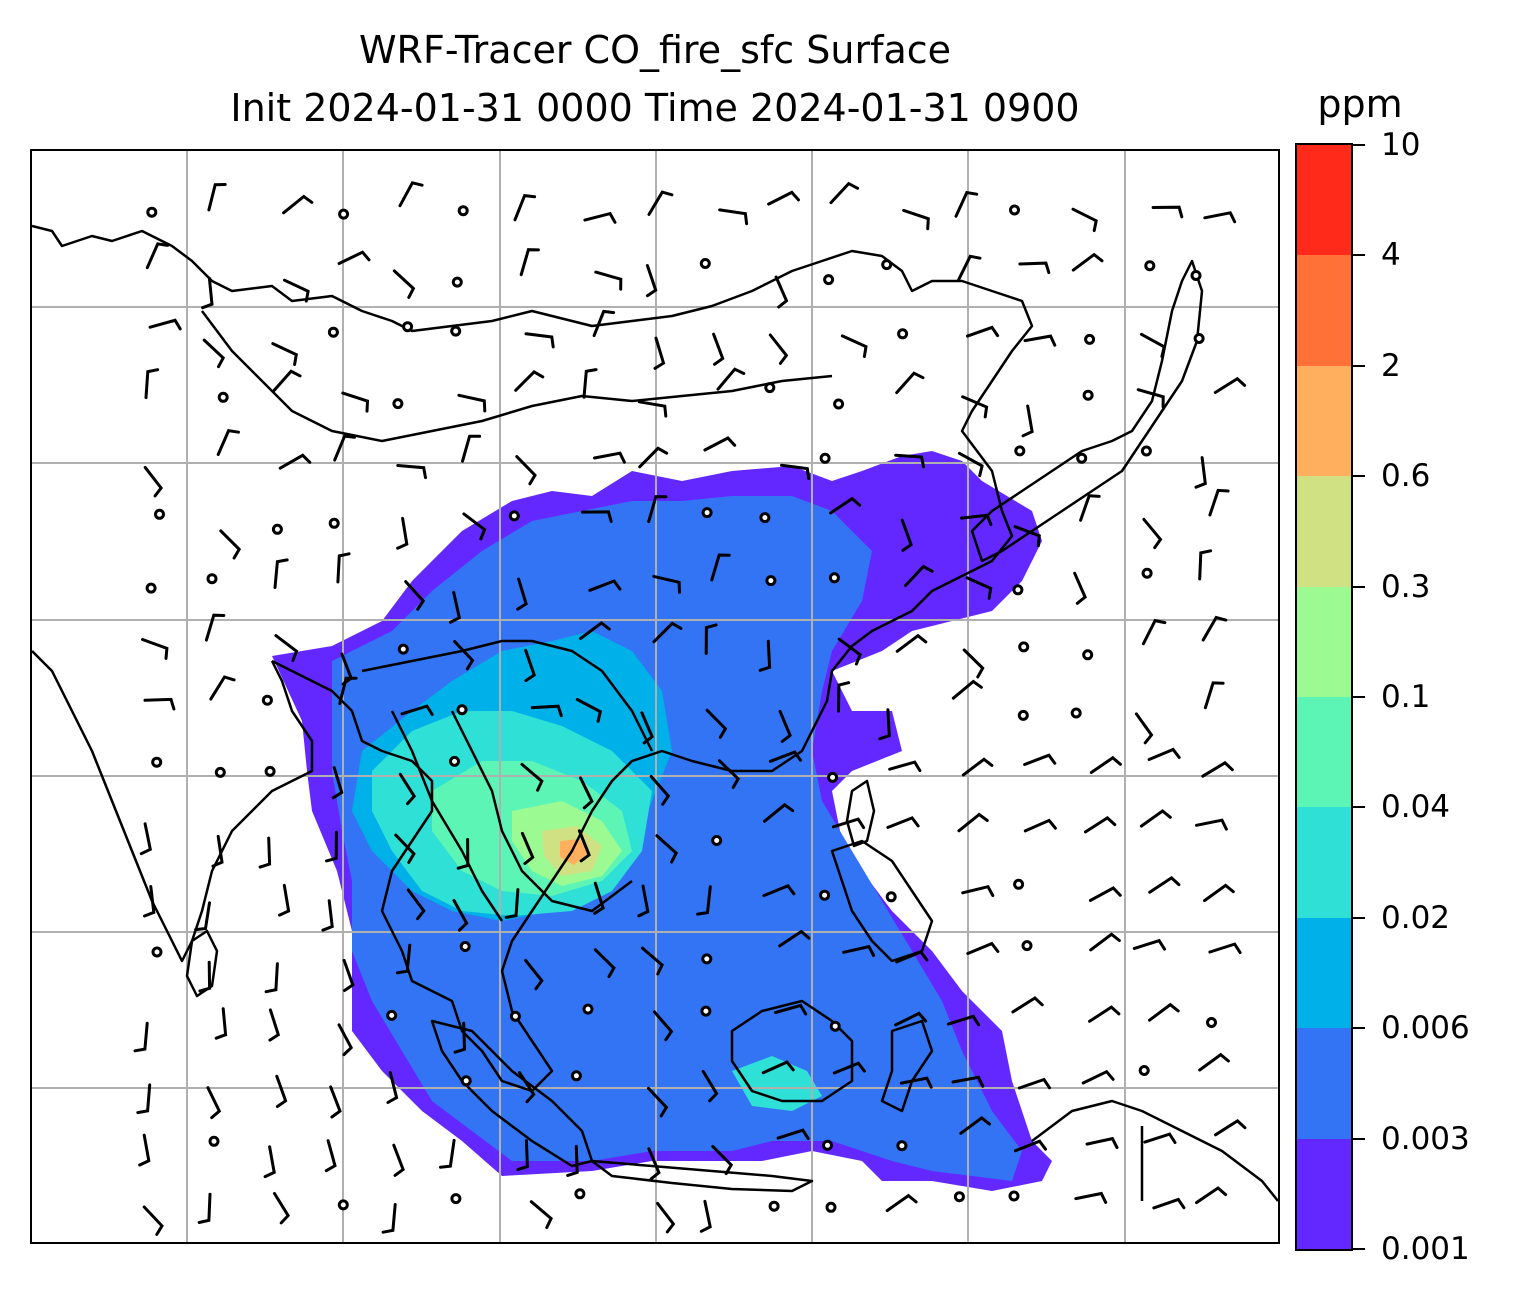 The width and height of the screenshot is (1528, 1306). What do you see at coordinates (792, 1051) in the screenshot?
I see `coastline-borneo` at bounding box center [792, 1051].